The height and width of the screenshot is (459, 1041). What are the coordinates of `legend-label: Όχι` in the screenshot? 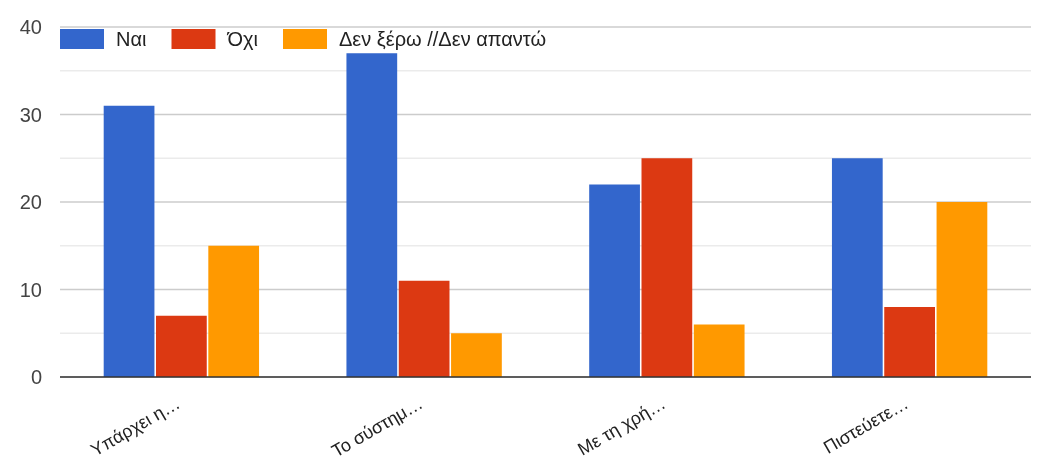 It's located at (242, 39).